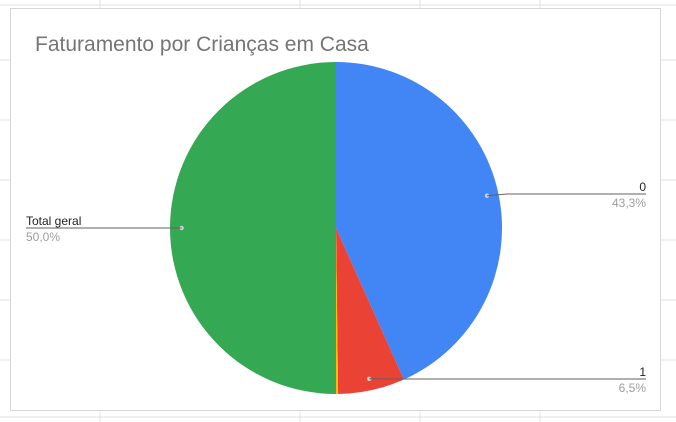 The width and height of the screenshot is (676, 422). I want to click on slice-percent-0: 43,3%, so click(629, 203).